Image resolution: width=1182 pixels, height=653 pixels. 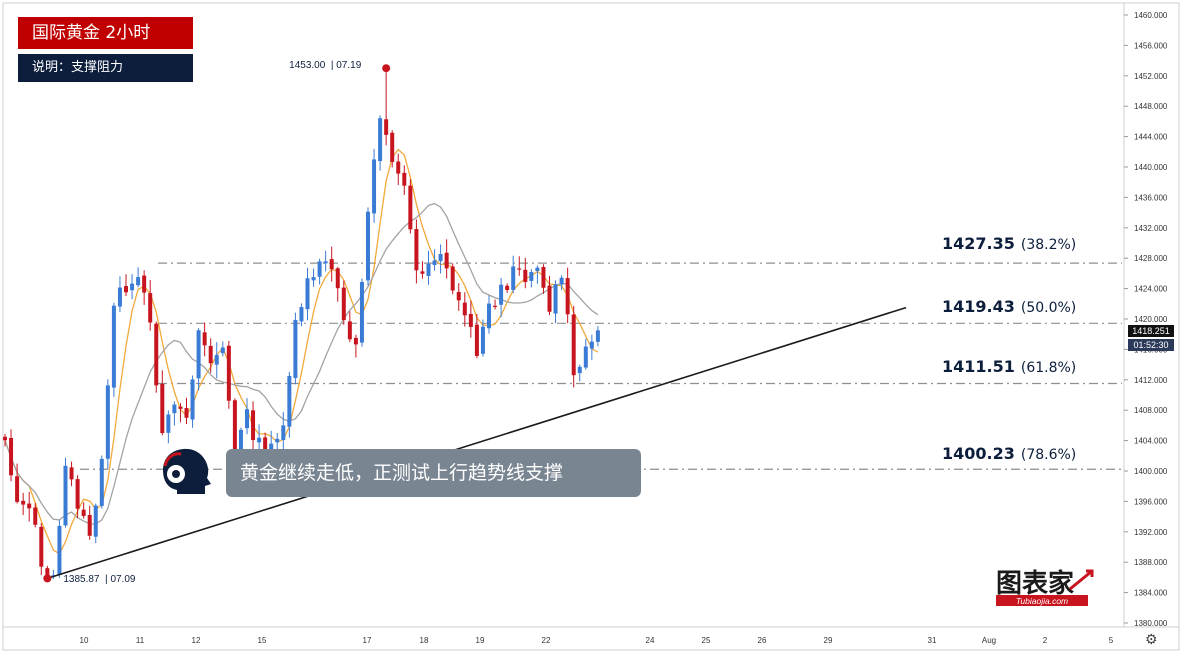 I want to click on time-tick-label: 29, so click(x=828, y=640).